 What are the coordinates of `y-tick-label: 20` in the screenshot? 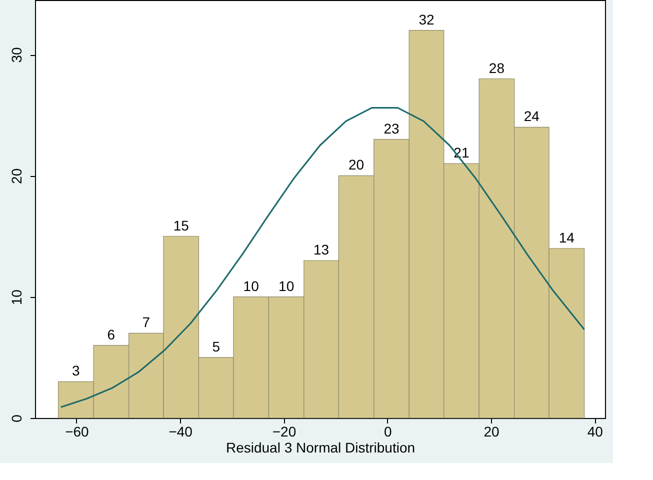 It's located at (16, 176).